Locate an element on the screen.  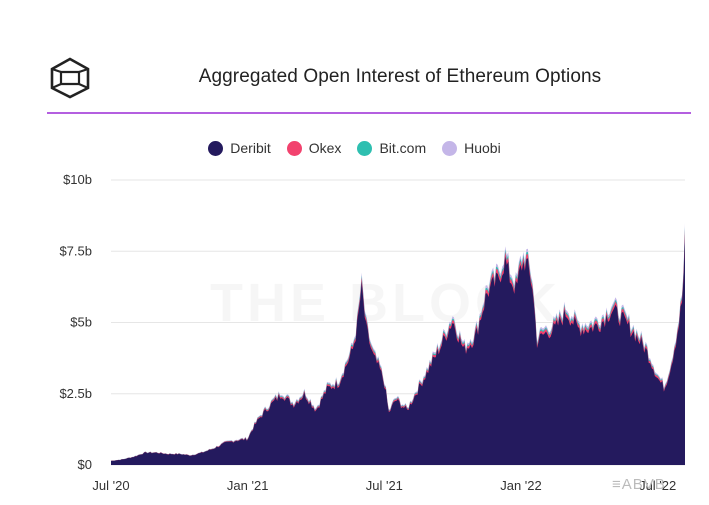
legend-item-huobi: Huobi is located at coordinates (471, 148).